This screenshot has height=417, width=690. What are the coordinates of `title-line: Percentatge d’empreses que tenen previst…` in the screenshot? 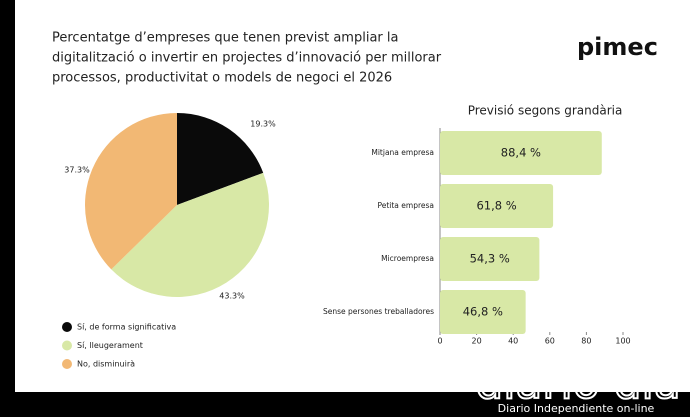 It's located at (225, 38).